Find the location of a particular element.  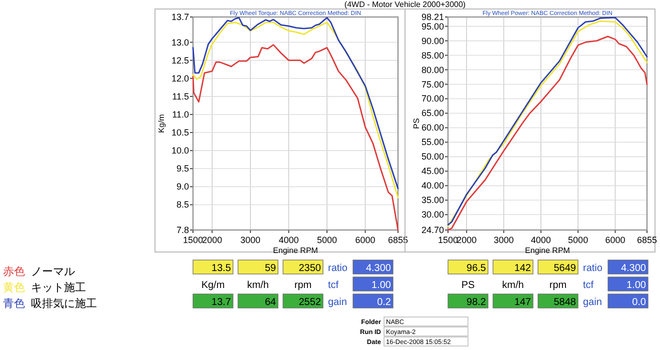

y-tick-label: 13.7 is located at coordinates (180, 17).